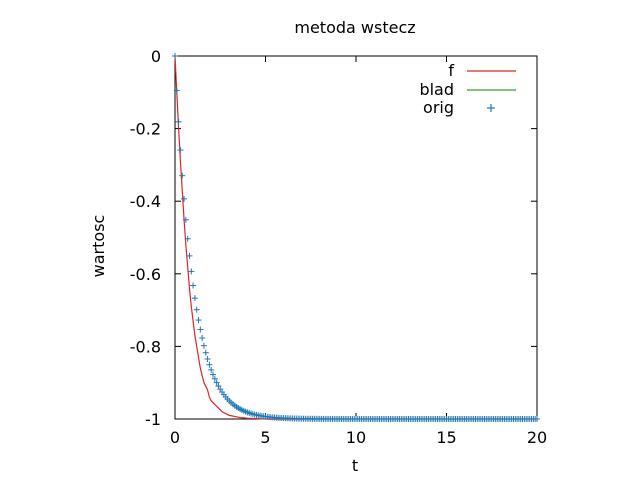 The width and height of the screenshot is (640, 480). Describe the element at coordinates (156, 56) in the screenshot. I see `y-tick-label: 0` at that location.